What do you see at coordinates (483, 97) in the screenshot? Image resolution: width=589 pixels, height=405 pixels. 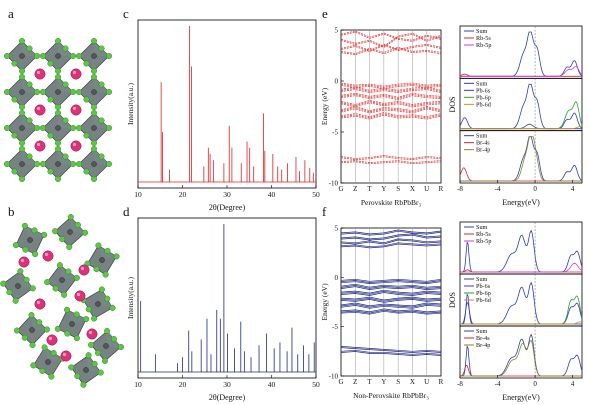 I see `legend-entry: Pb-6p` at bounding box center [483, 97].